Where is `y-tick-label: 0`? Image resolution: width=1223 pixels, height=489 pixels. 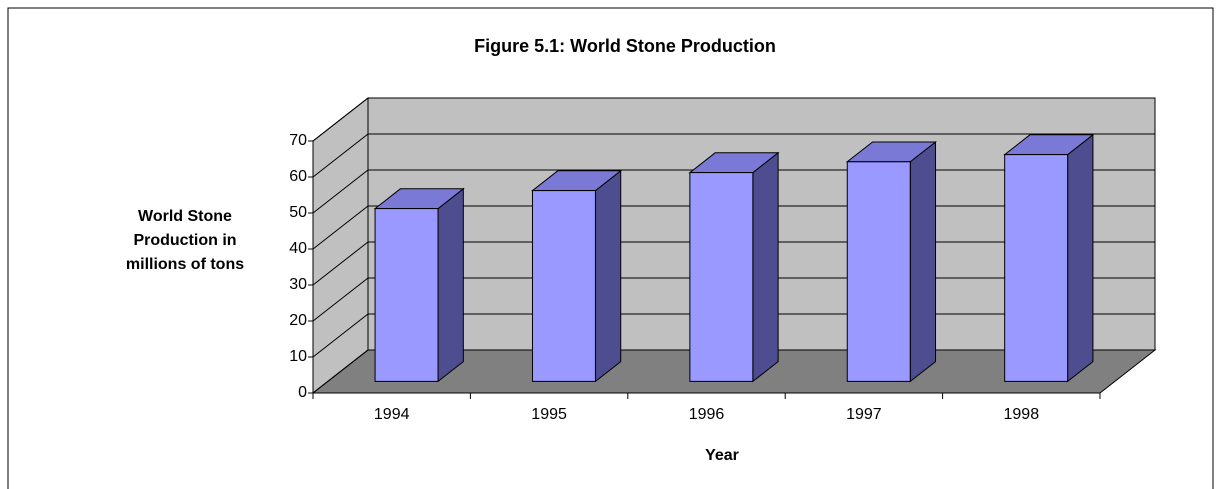
y-tick-label: 0 is located at coordinates (302, 392).